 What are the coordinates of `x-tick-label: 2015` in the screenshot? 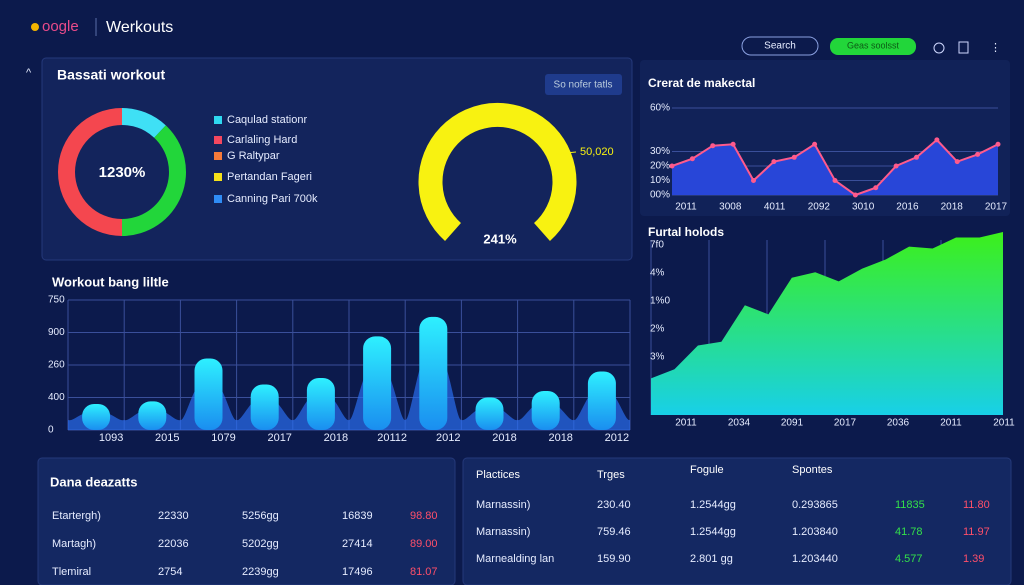 It's located at (167, 438).